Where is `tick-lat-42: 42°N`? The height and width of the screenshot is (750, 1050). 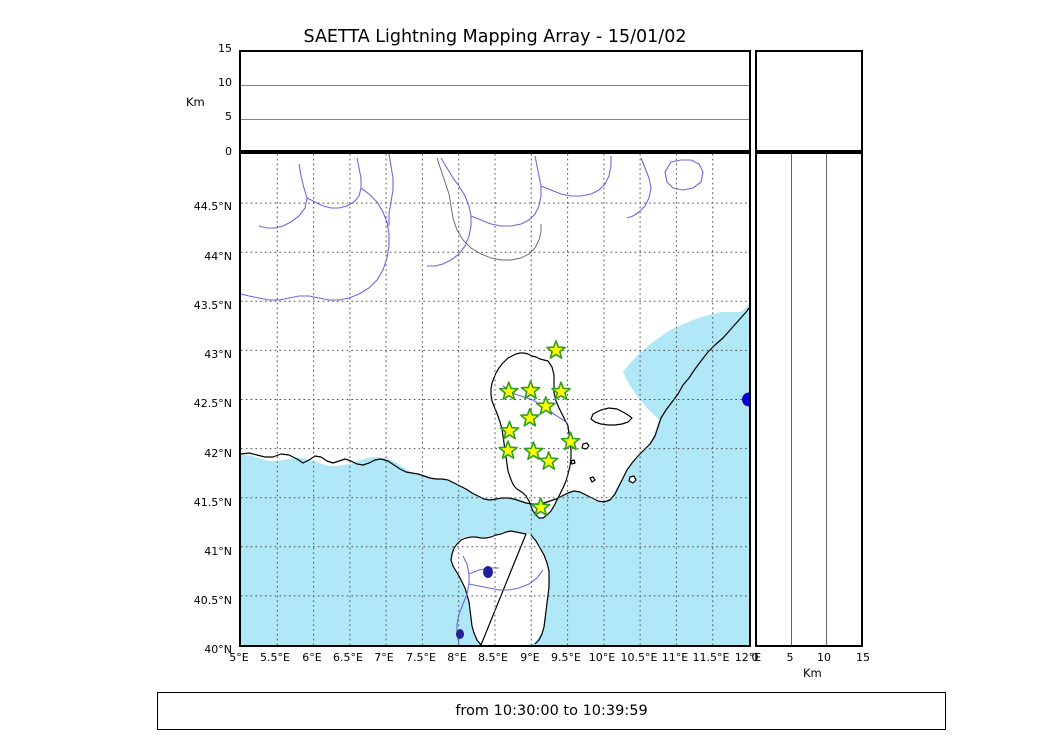
tick-lat-42: 42°N is located at coordinates (218, 453).